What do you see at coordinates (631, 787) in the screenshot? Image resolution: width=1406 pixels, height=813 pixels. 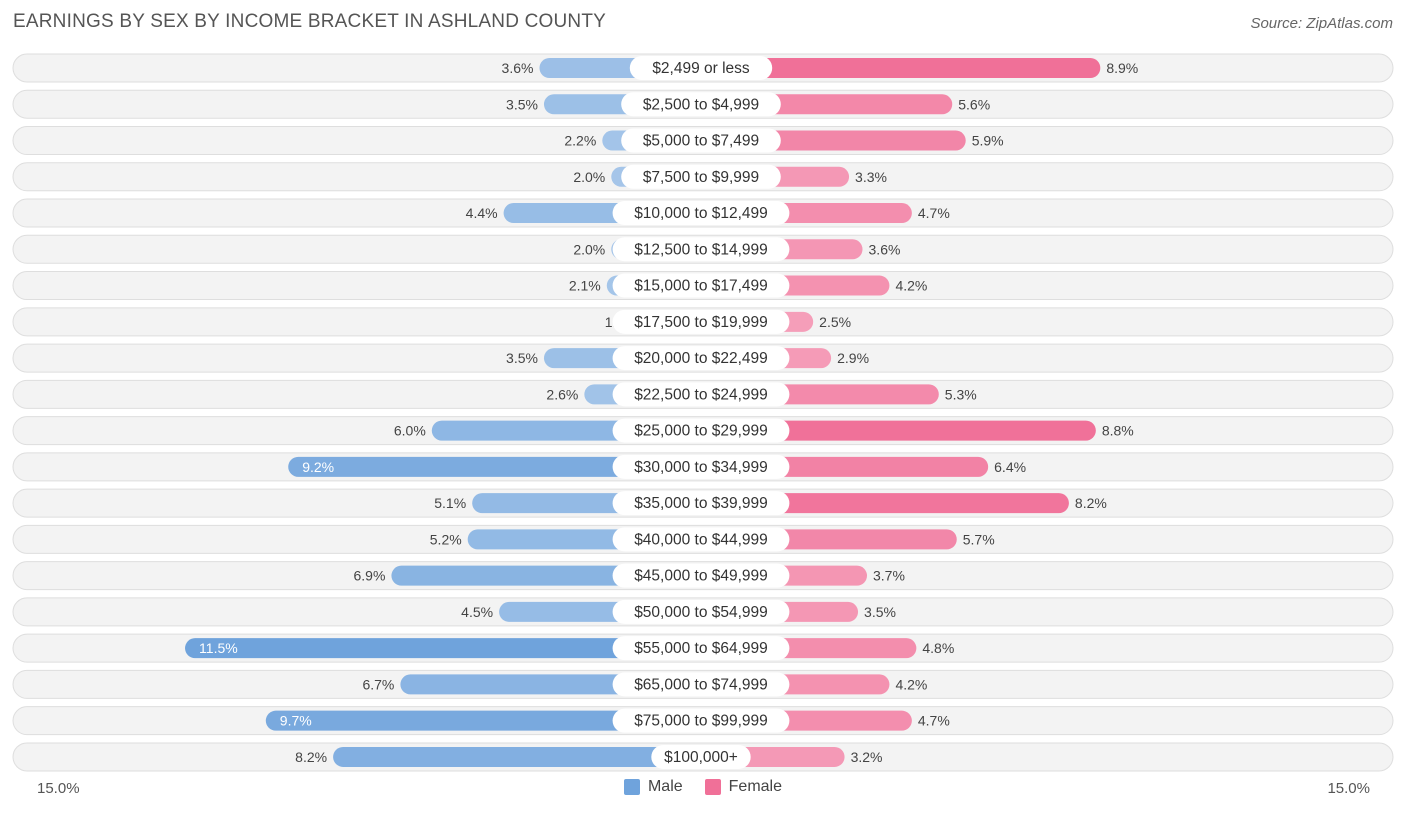 I see `legend-swatch-male` at bounding box center [631, 787].